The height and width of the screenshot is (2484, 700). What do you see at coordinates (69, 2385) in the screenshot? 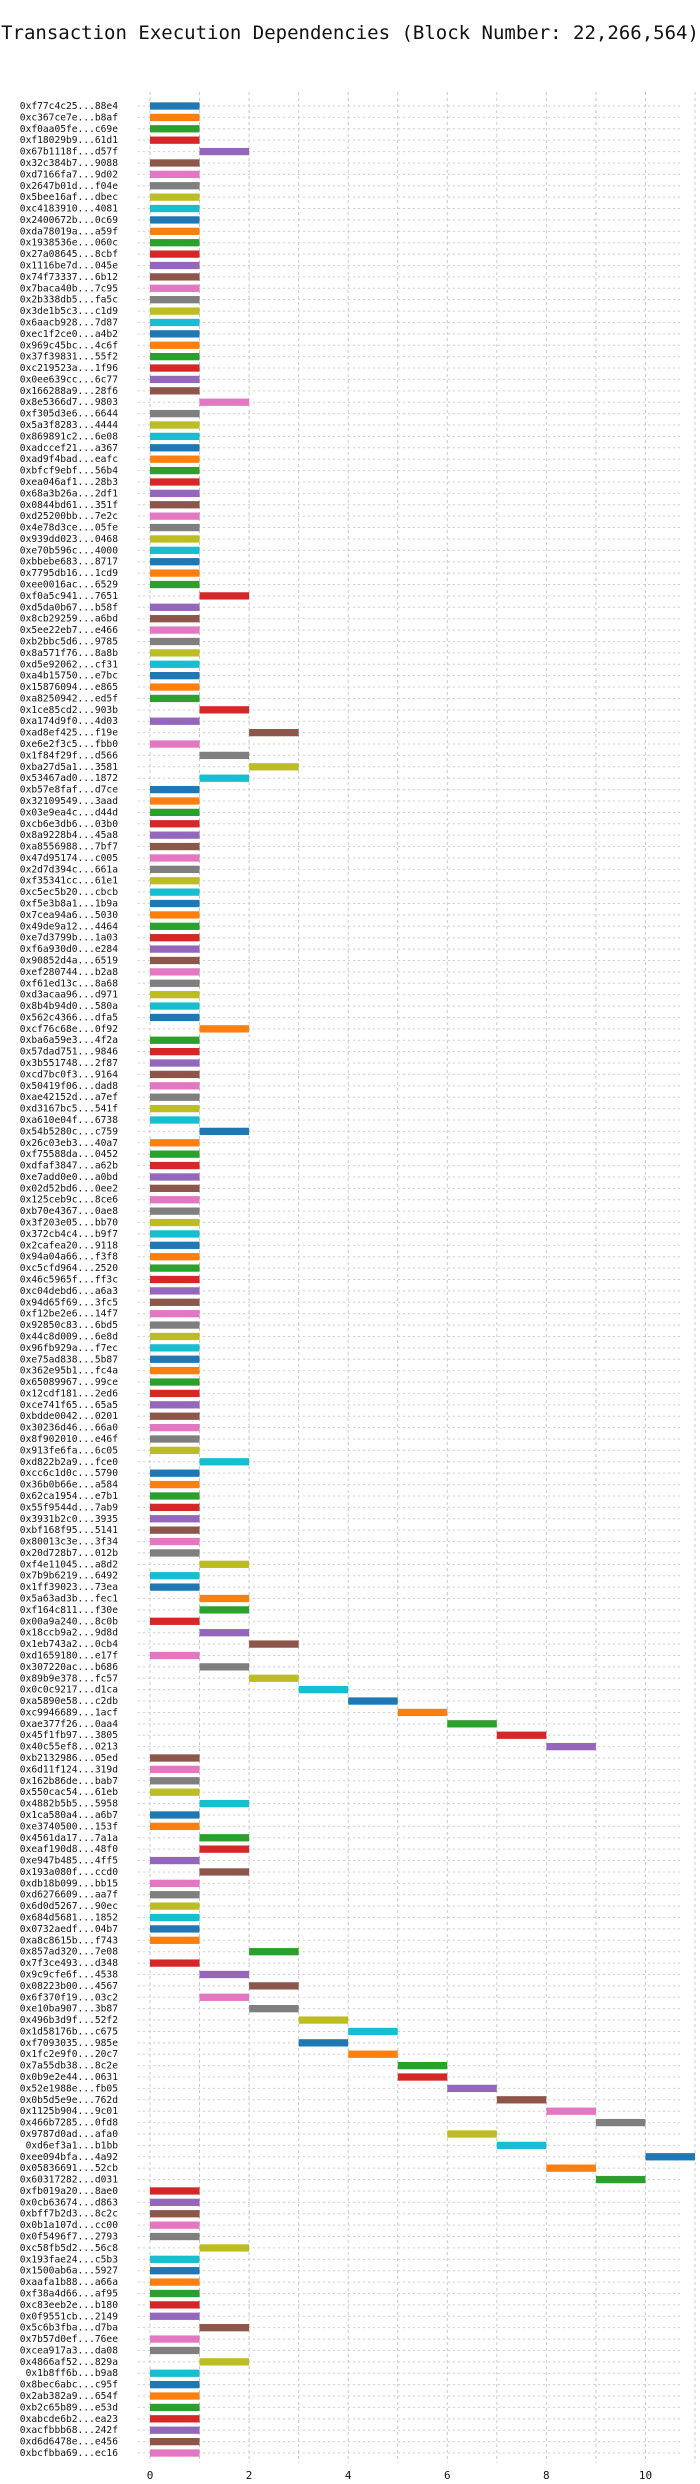
I see `y-tick-label: 0x8bec6abc...c95f` at bounding box center [69, 2385].